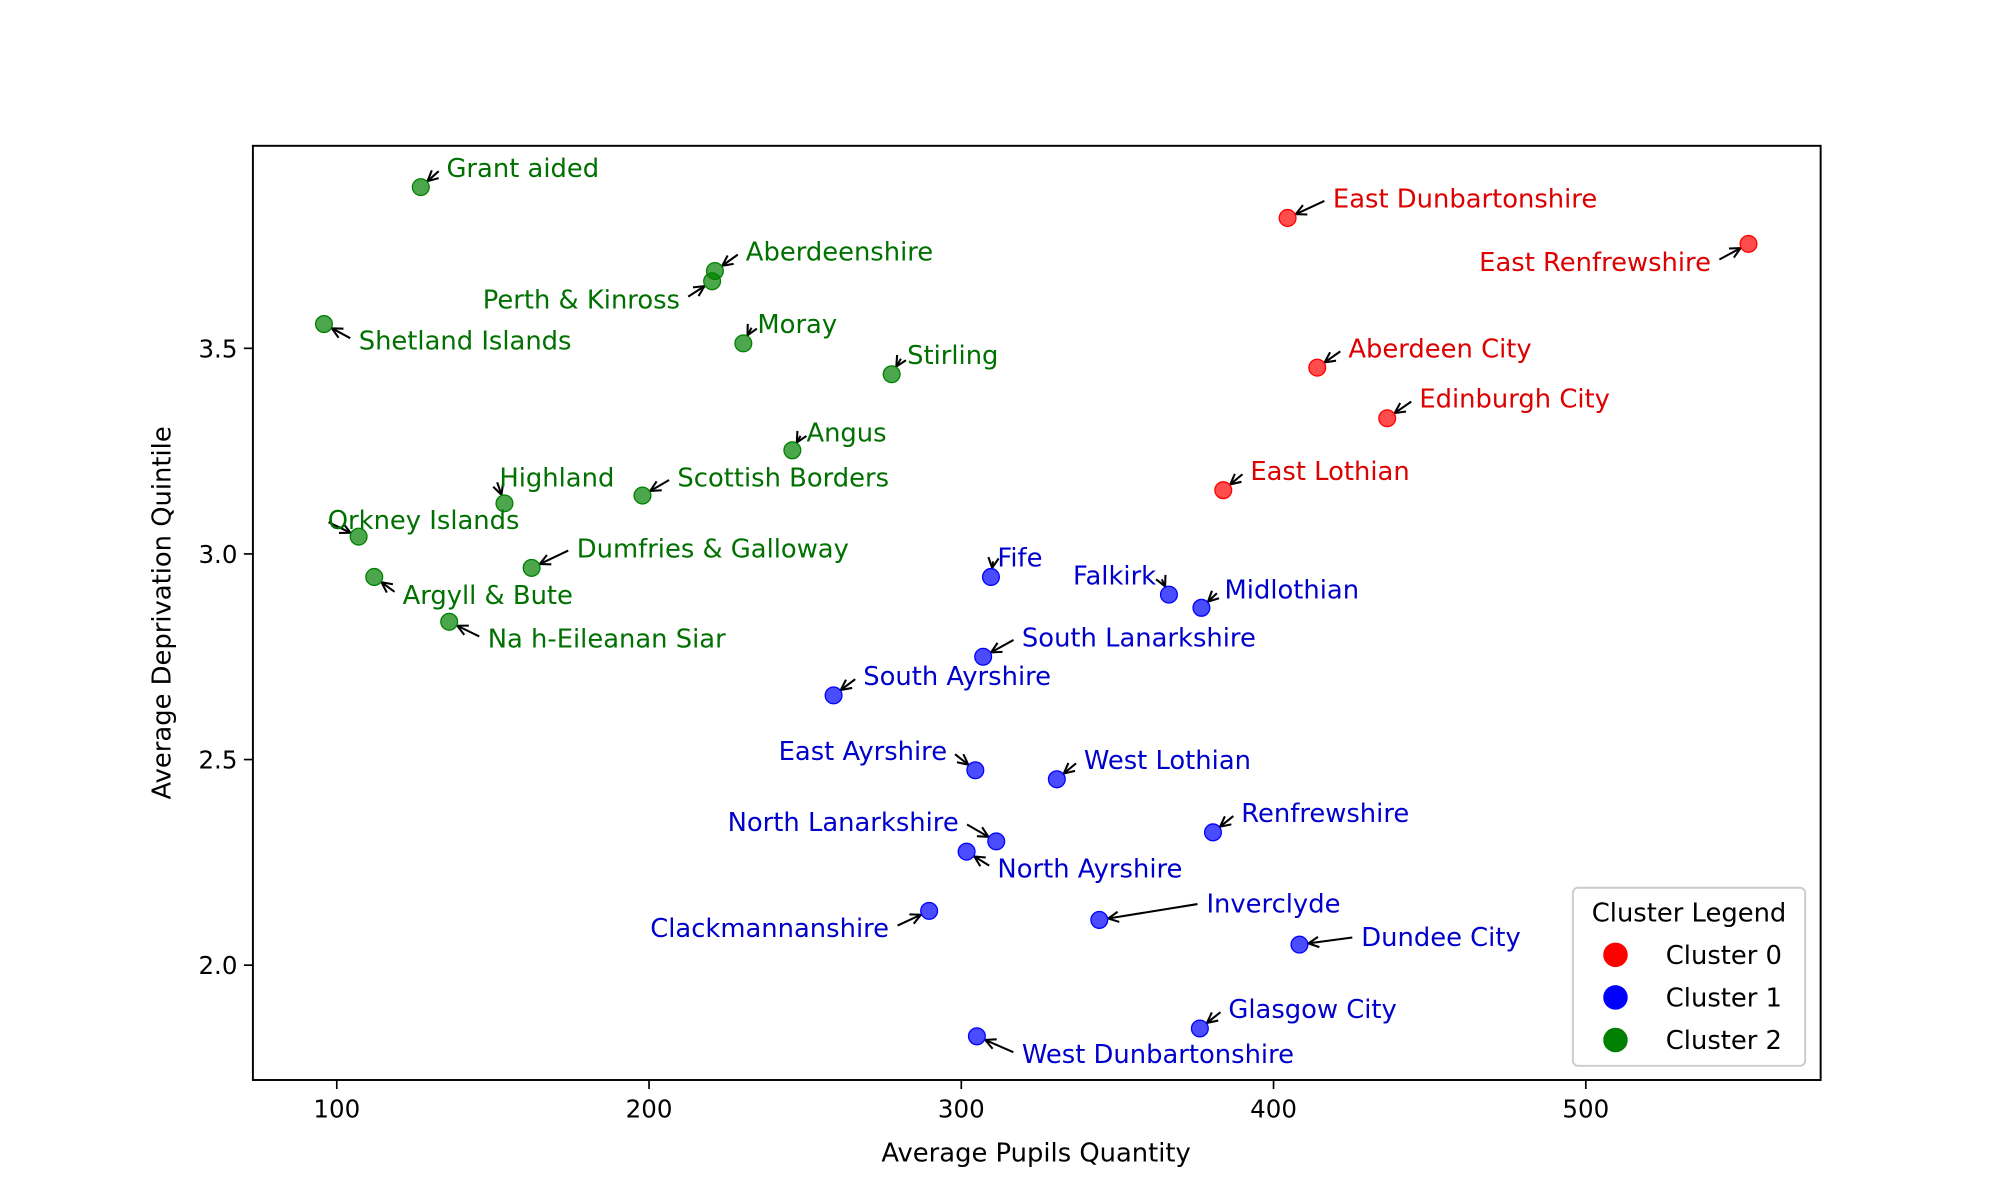 This screenshot has width=2000, height=1200. What do you see at coordinates (1439, 349) in the screenshot?
I see `point-label: Aberdeen City` at bounding box center [1439, 349].